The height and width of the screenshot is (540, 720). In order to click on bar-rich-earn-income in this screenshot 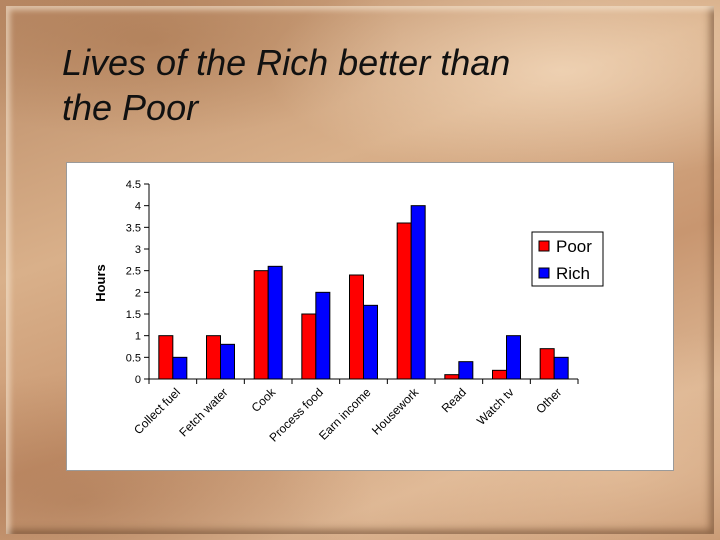, I will do `click(370, 342)`.